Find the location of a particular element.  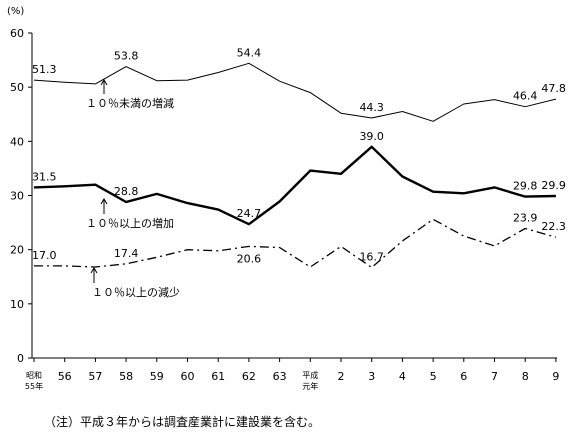

x-tick-label: 9 is located at coordinates (555, 376).